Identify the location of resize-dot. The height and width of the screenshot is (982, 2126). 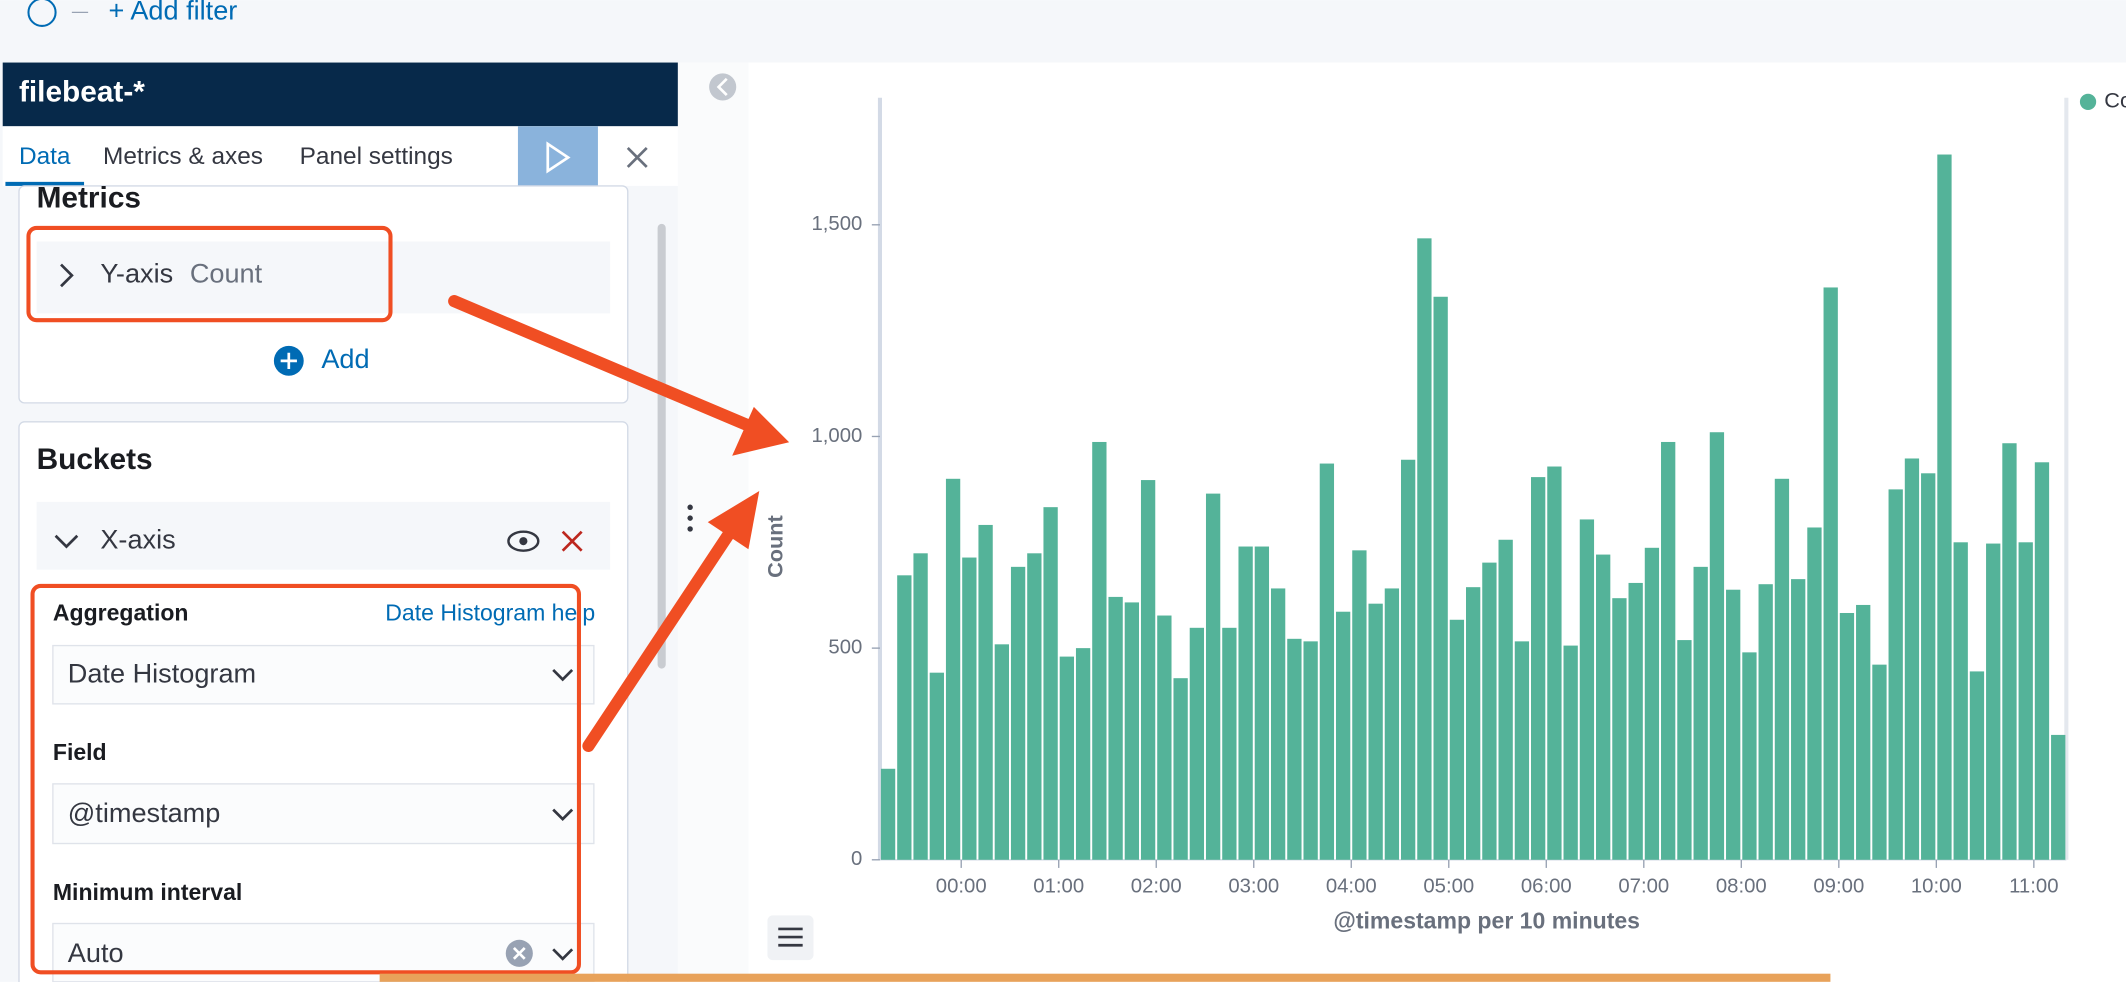
(690, 529).